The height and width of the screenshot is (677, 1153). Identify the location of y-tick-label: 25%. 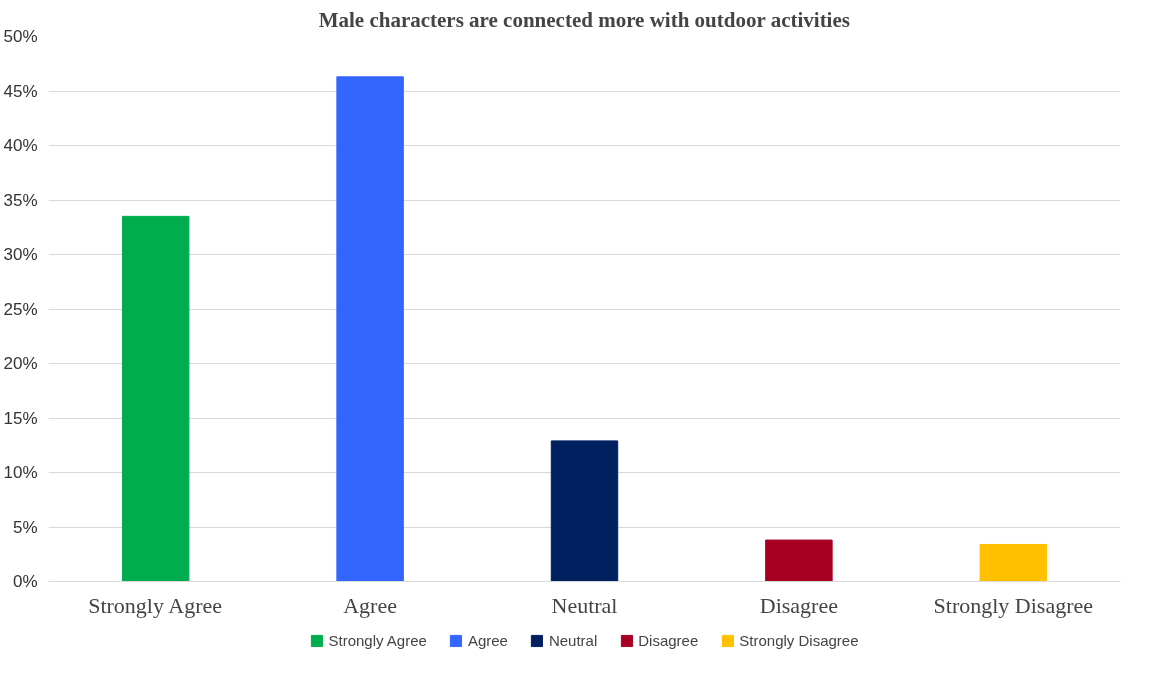
(20, 309).